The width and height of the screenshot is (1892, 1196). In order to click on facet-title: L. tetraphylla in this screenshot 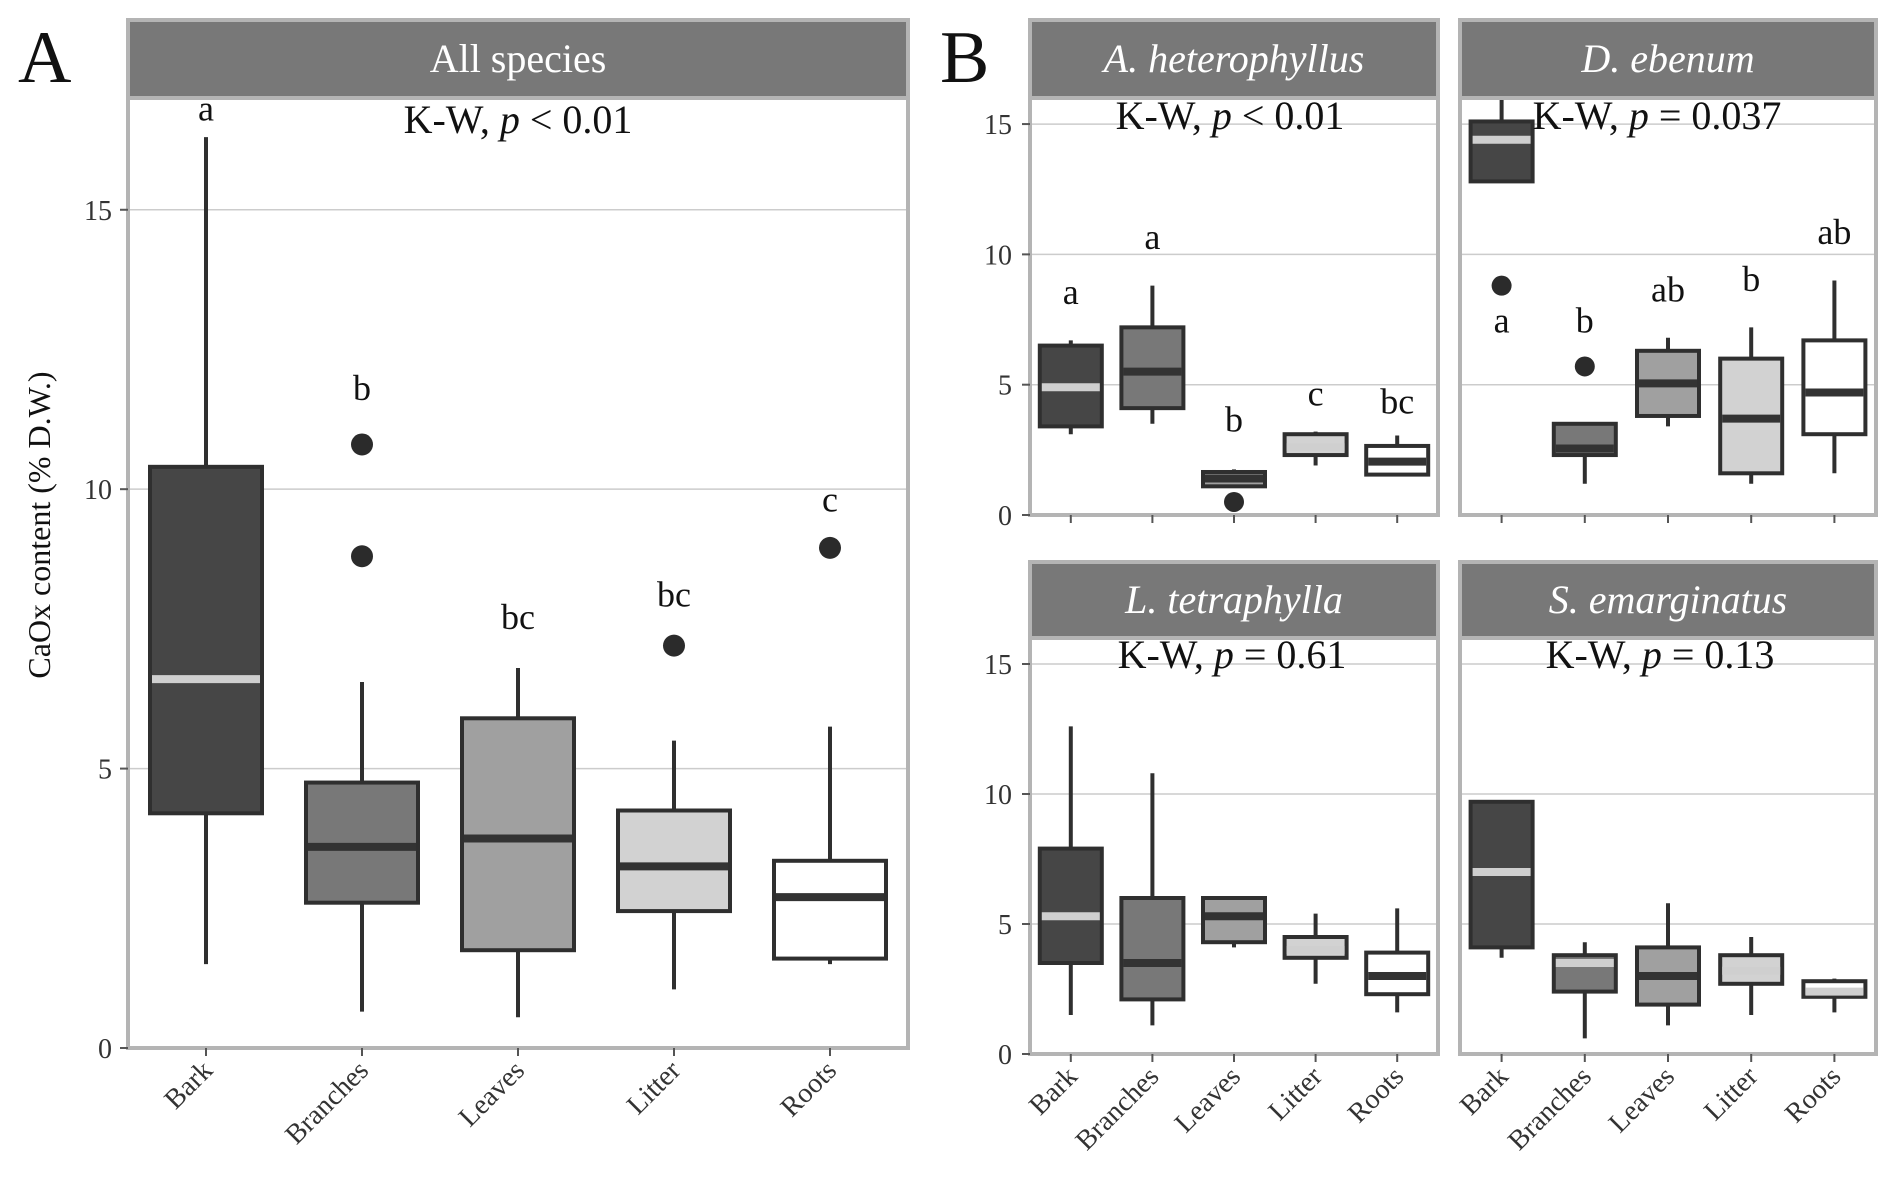, I will do `click(1233, 599)`.